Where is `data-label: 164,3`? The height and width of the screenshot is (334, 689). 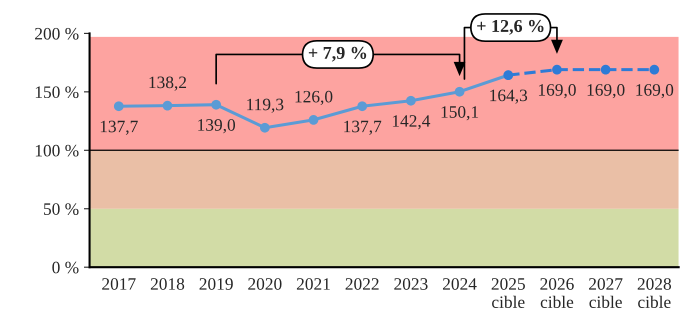
data-label: 164,3 is located at coordinates (509, 97).